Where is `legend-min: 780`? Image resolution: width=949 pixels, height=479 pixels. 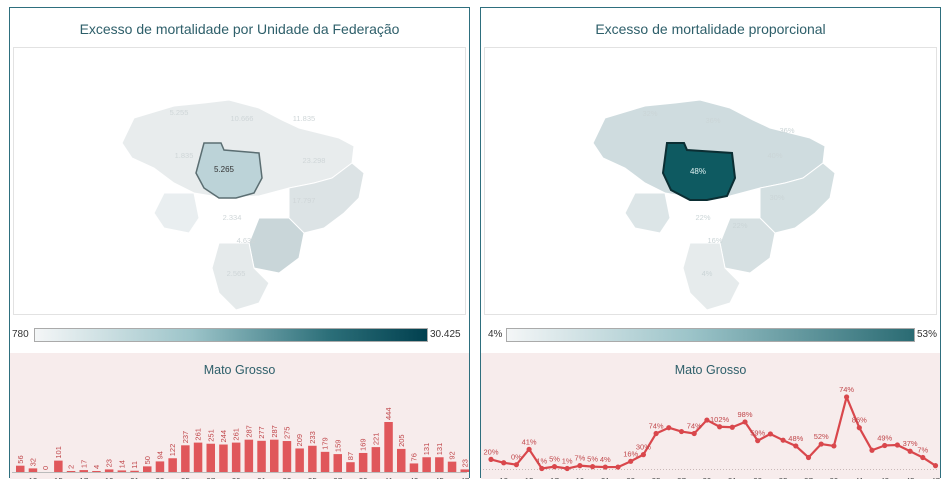 legend-min: 780 is located at coordinates (20, 334).